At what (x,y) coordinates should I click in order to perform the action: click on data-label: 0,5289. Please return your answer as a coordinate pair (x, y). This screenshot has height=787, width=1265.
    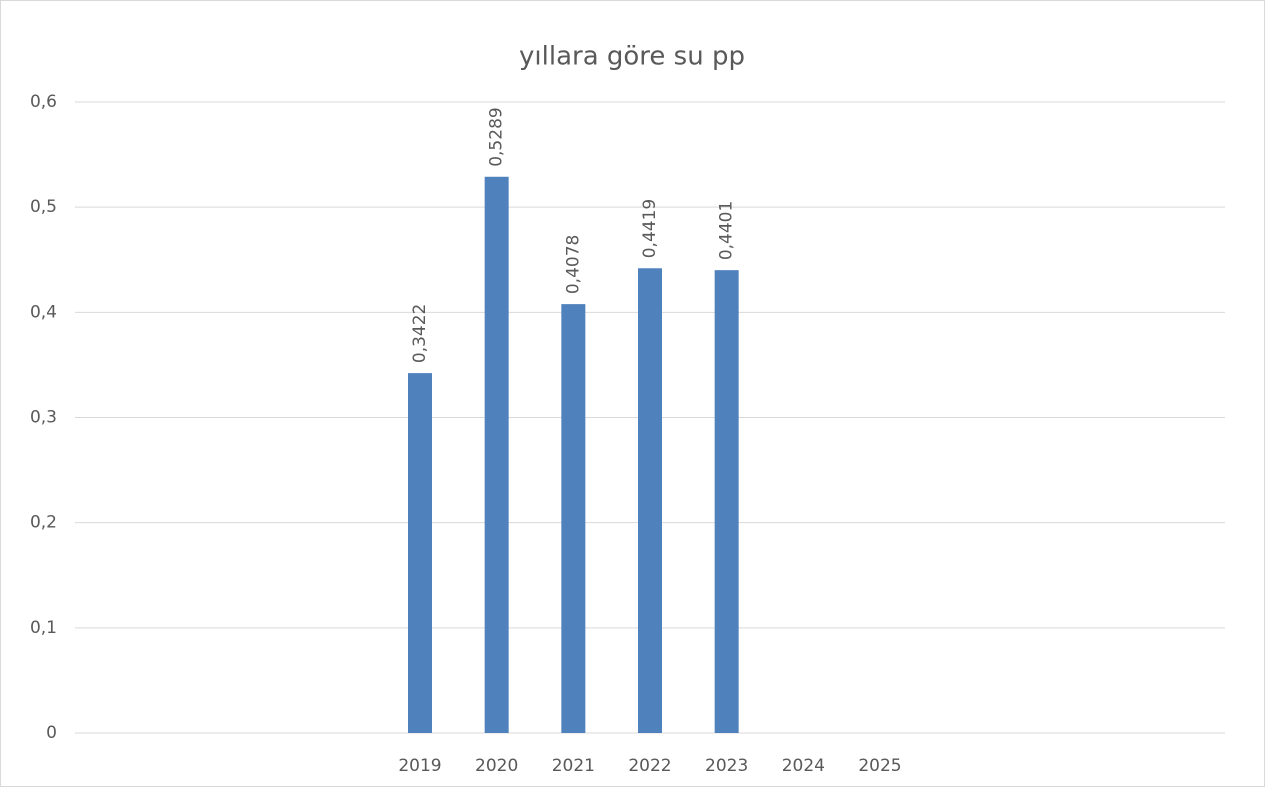
    Looking at the image, I should click on (497, 136).